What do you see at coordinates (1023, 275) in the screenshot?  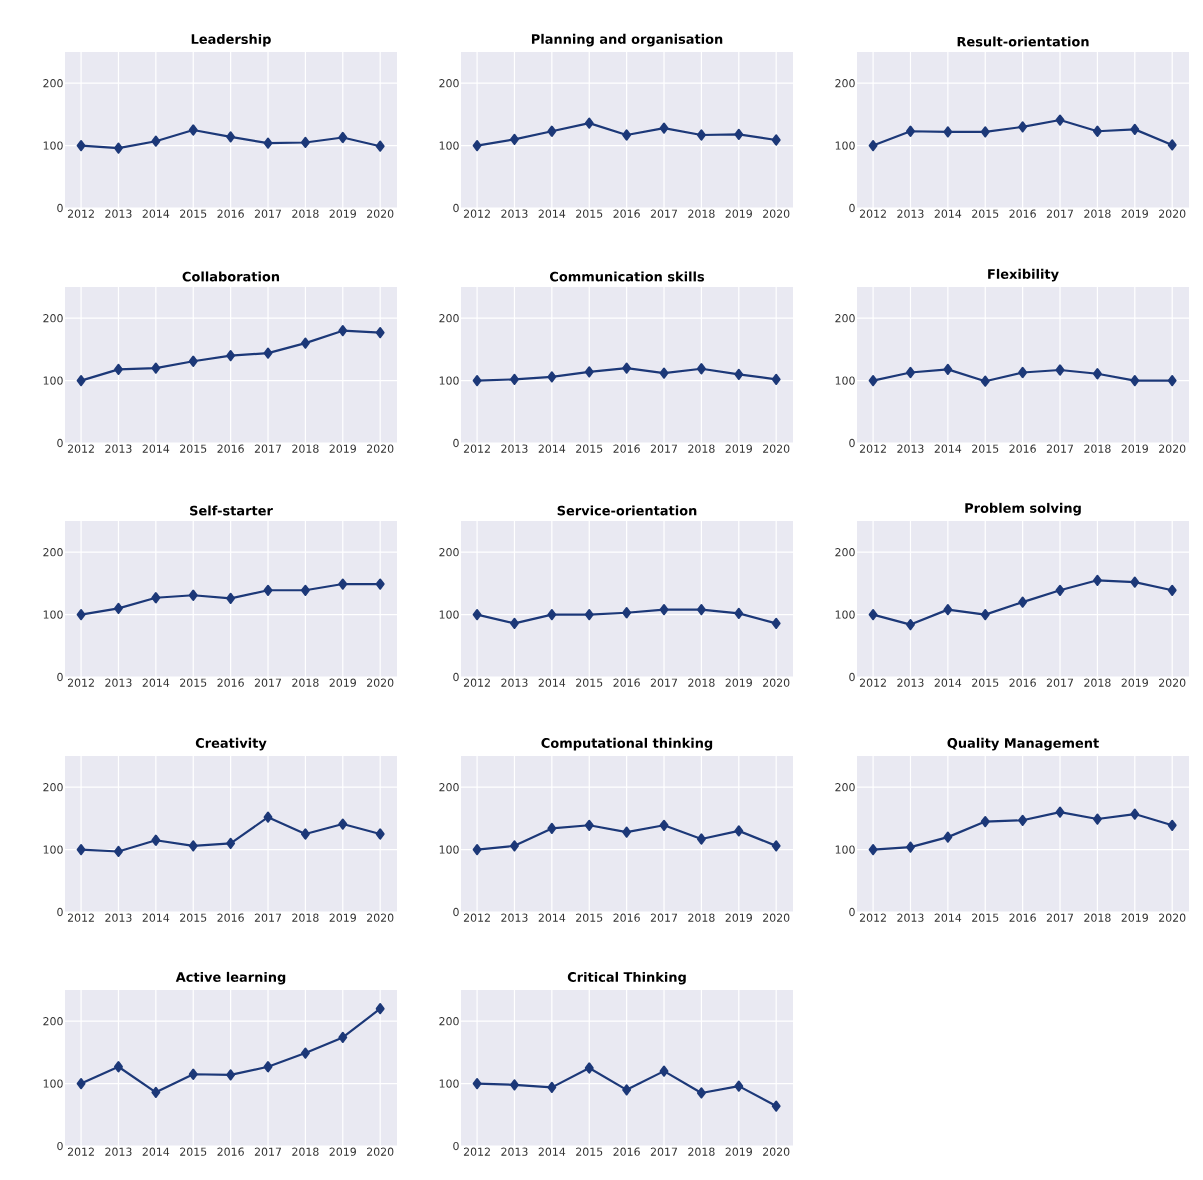 I see `chart-title: Flexibility` at bounding box center [1023, 275].